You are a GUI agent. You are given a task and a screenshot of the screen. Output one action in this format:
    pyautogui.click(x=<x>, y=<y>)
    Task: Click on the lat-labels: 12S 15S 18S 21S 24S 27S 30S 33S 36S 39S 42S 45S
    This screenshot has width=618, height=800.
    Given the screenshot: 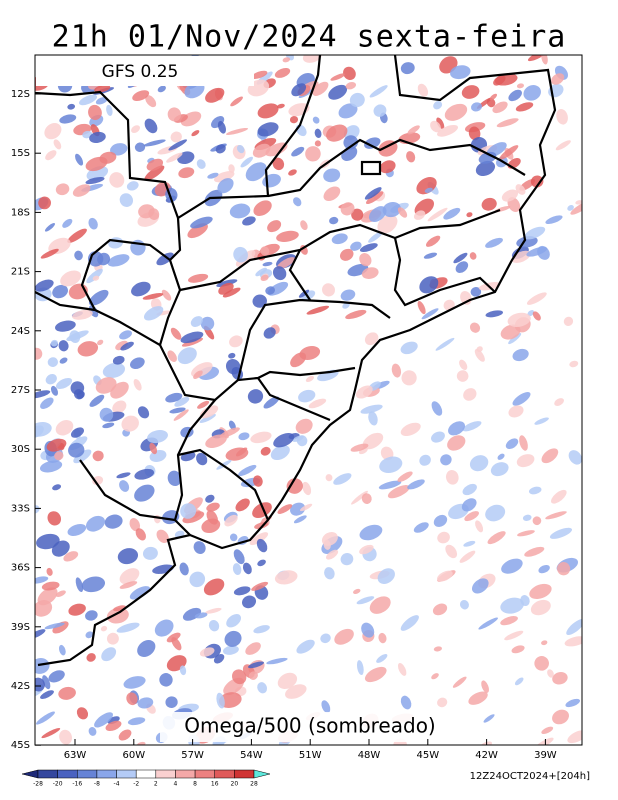 What is the action you would take?
    pyautogui.click(x=26, y=420)
    